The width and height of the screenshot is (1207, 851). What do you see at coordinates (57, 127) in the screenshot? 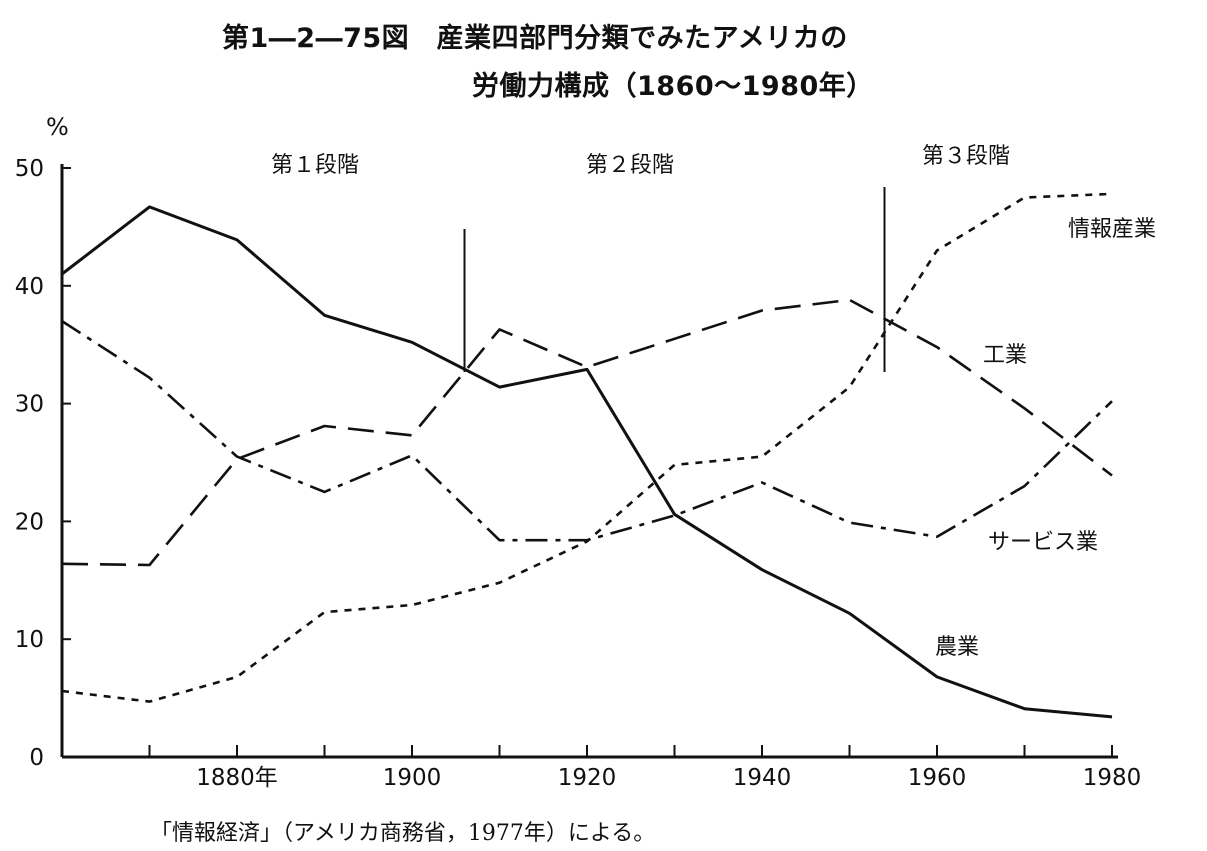
I see `y-axis-unit: %` at bounding box center [57, 127].